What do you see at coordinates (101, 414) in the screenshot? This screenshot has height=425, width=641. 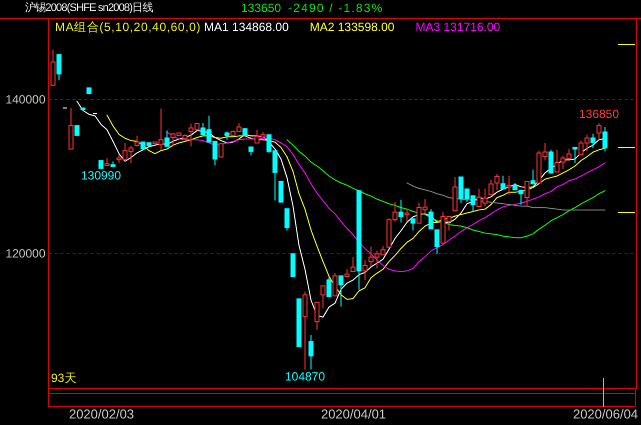 I see `x-tick-label: 2020/02/03` at bounding box center [101, 414].